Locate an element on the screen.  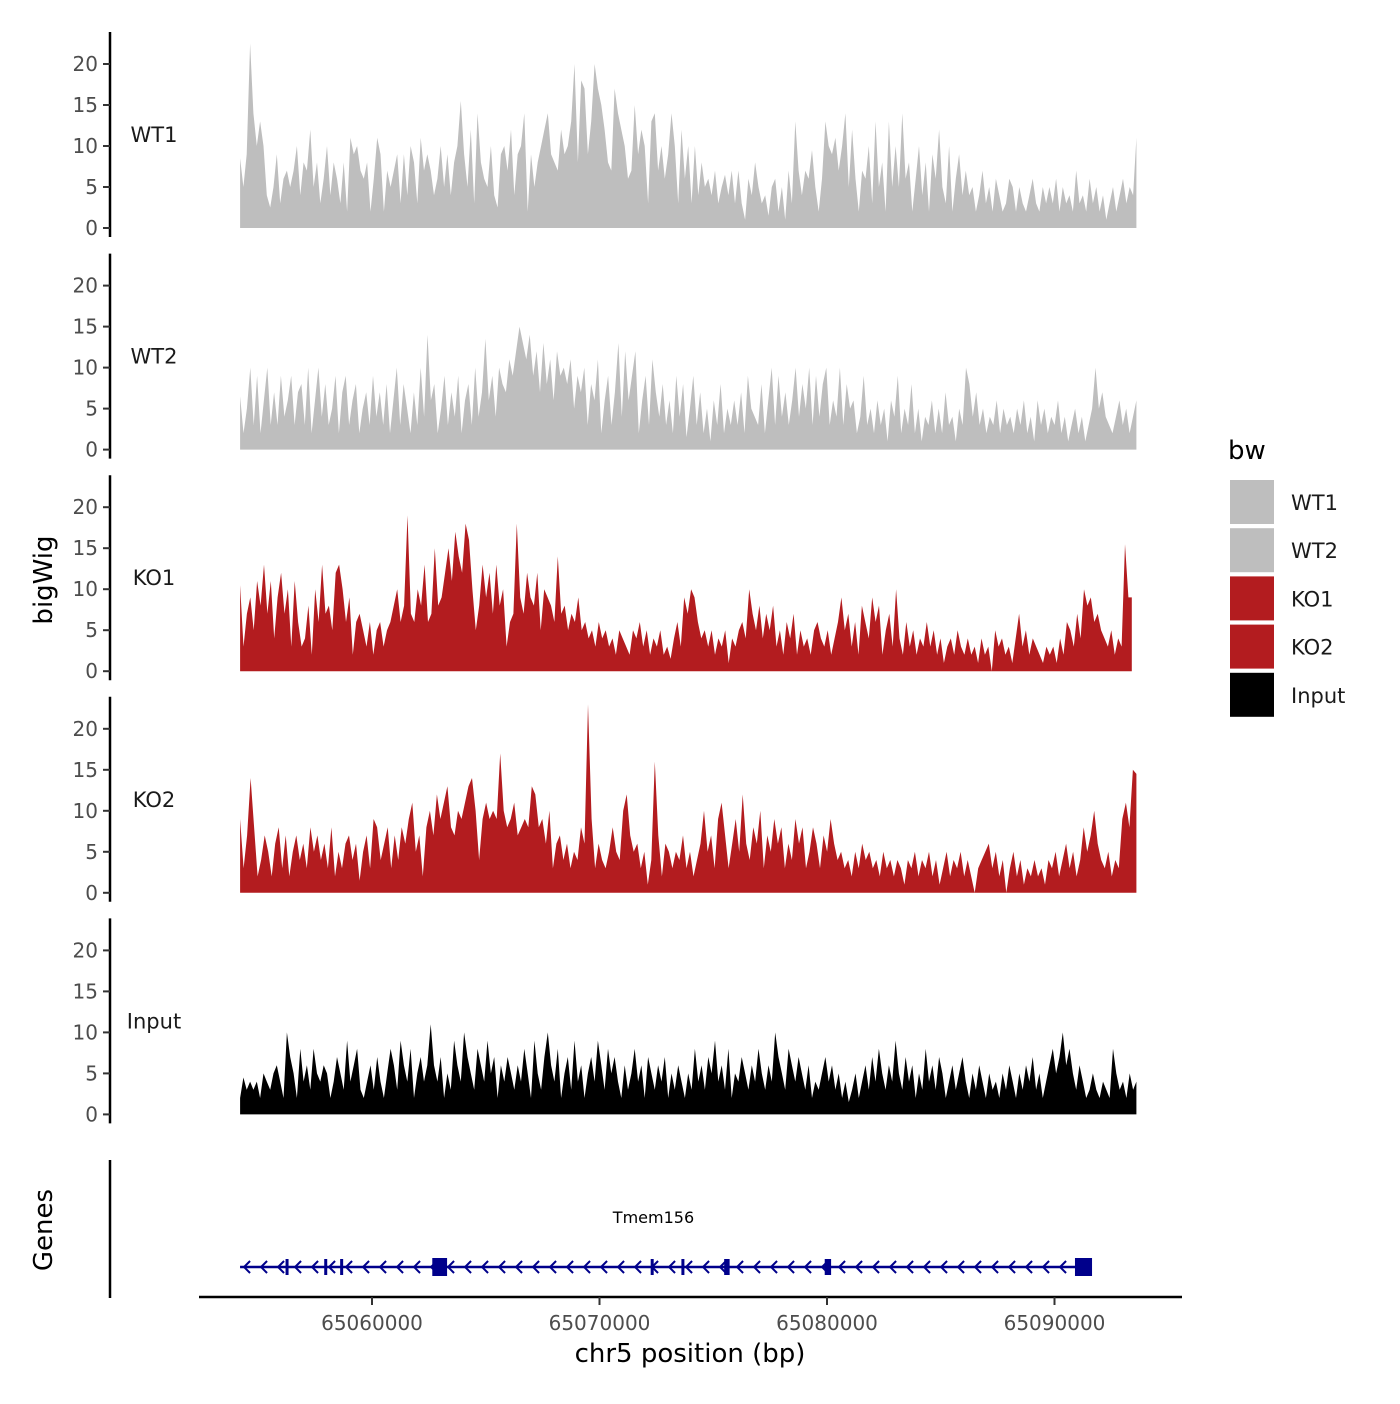
legend-label-input: Input is located at coordinates (1318, 696).